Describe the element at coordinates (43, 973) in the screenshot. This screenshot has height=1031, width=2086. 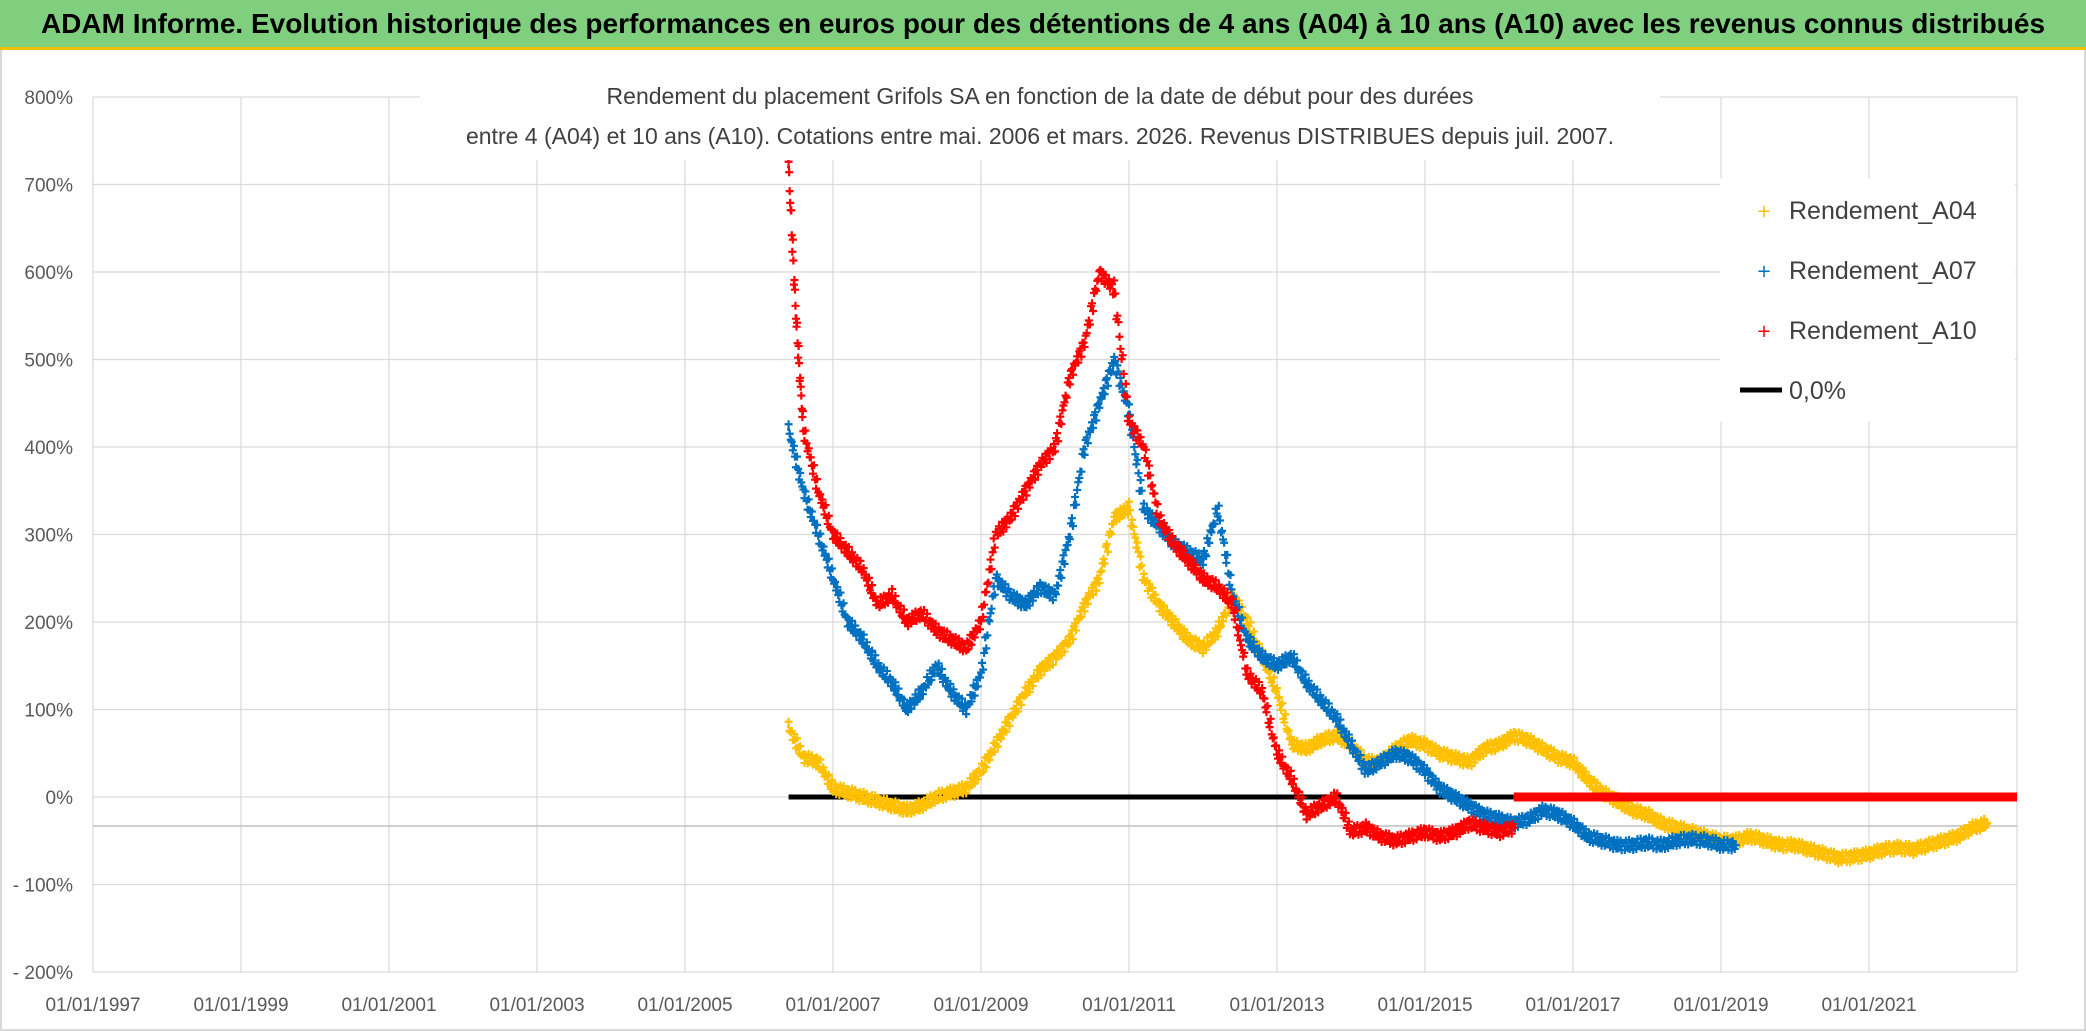
I see `y-tick-label: - 200%` at that location.